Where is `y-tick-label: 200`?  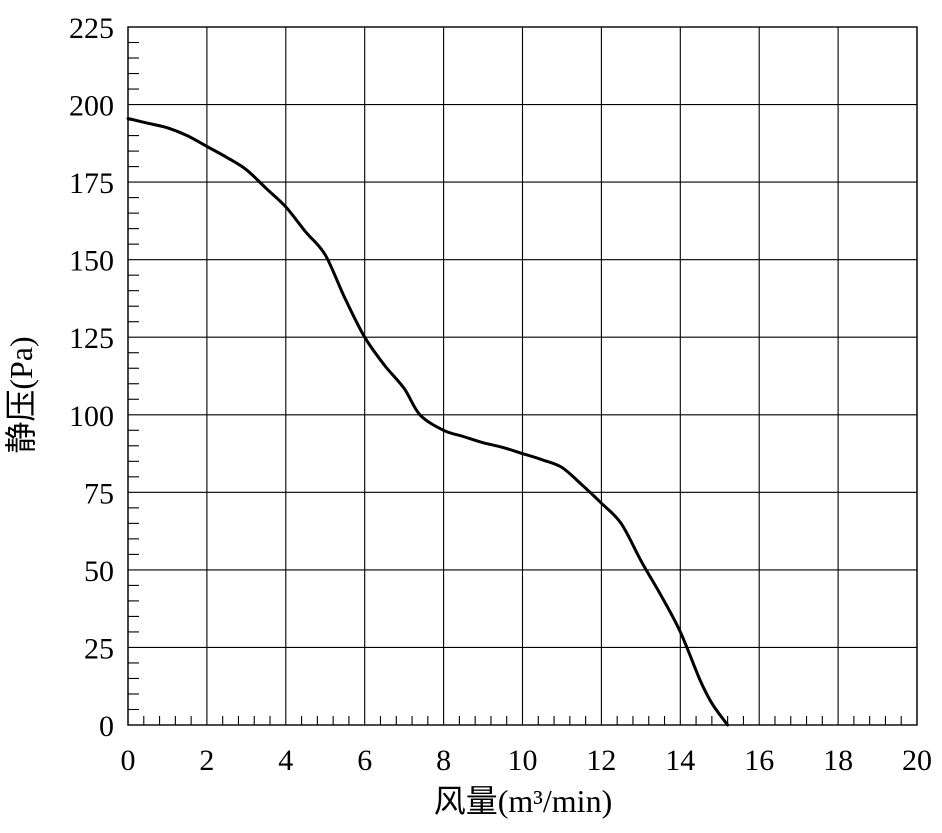 y-tick-label: 200 is located at coordinates (91, 106).